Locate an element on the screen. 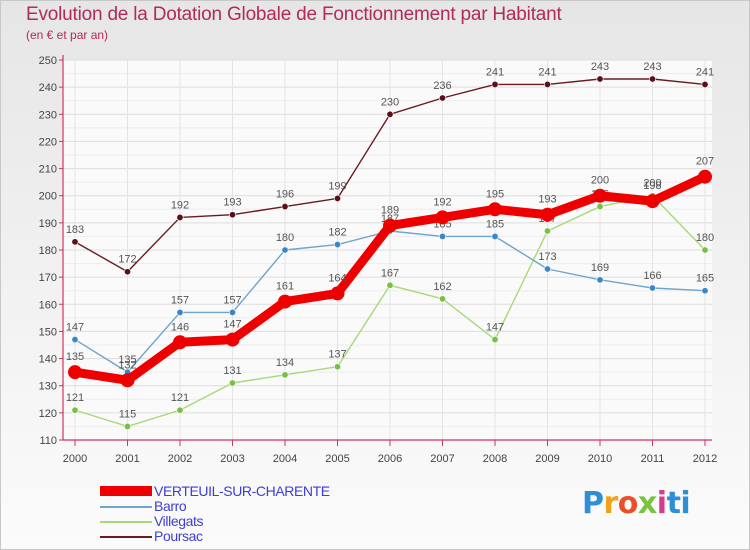  data-label-poursac: 196 is located at coordinates (285, 195).